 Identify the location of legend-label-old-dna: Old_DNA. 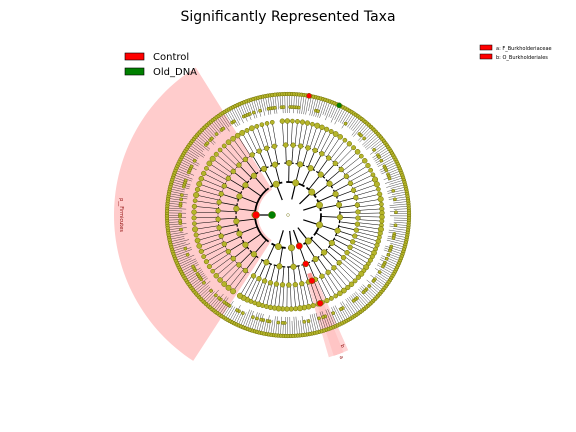
(175, 72).